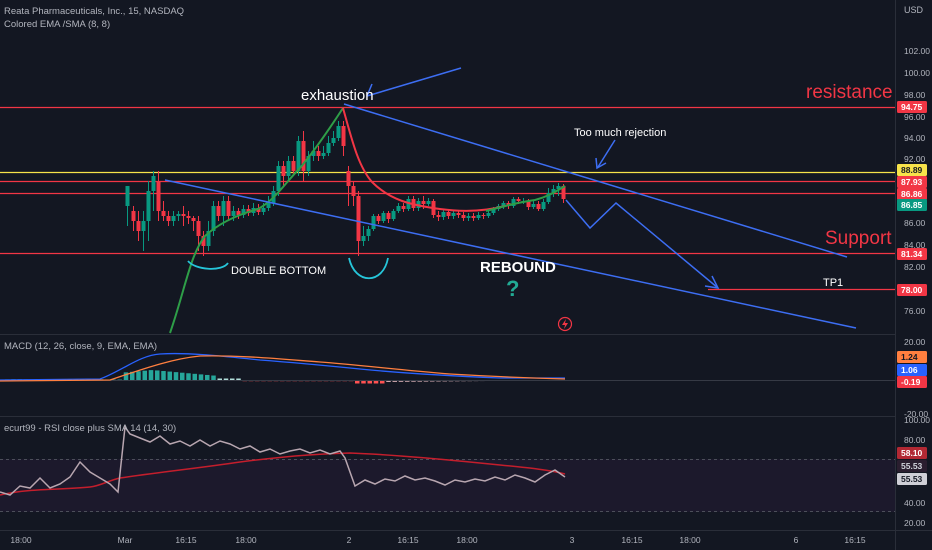 The height and width of the screenshot is (550, 932). What do you see at coordinates (246, 540) in the screenshot?
I see `time-tick: 18:00` at bounding box center [246, 540].